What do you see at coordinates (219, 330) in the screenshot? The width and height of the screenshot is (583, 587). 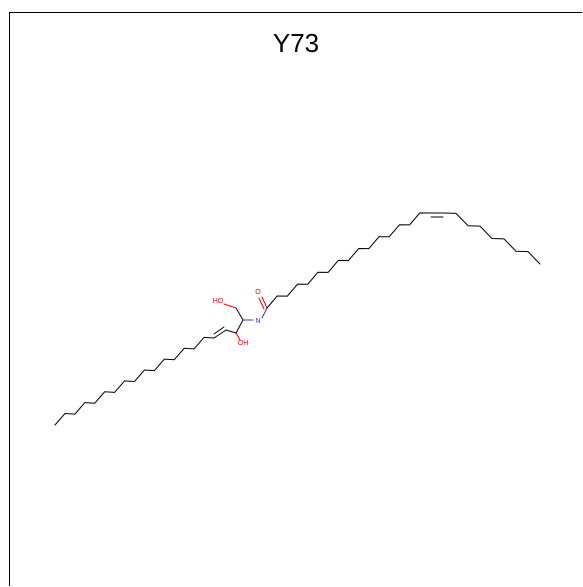 I see `double-bond-c4-parallel` at bounding box center [219, 330].